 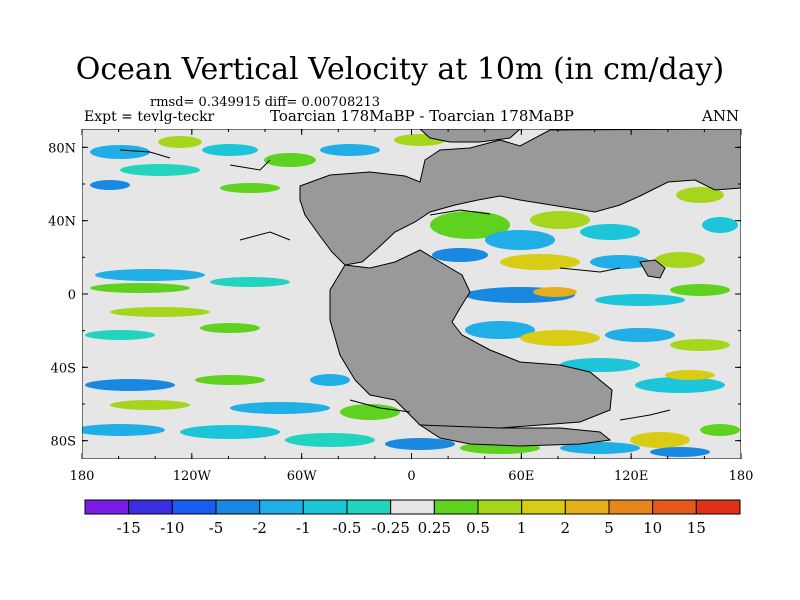 I want to click on colorbar-label: -1, so click(x=303, y=528).